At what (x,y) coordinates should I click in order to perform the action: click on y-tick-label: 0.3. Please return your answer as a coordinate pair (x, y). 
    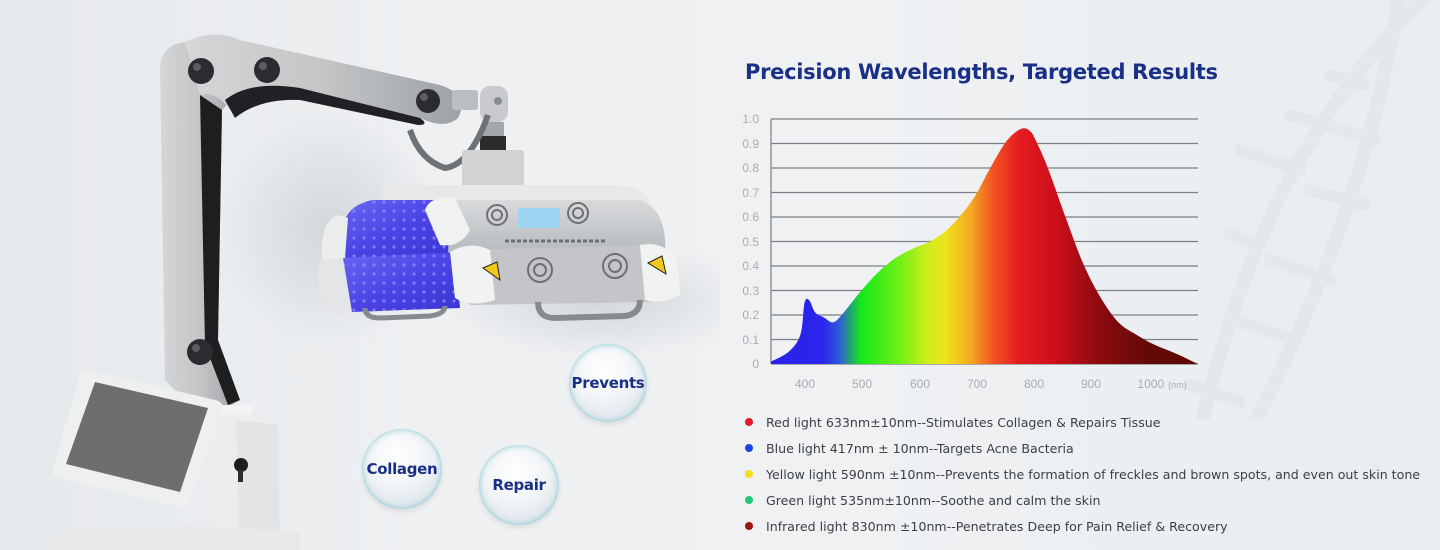
    Looking at the image, I should click on (750, 291).